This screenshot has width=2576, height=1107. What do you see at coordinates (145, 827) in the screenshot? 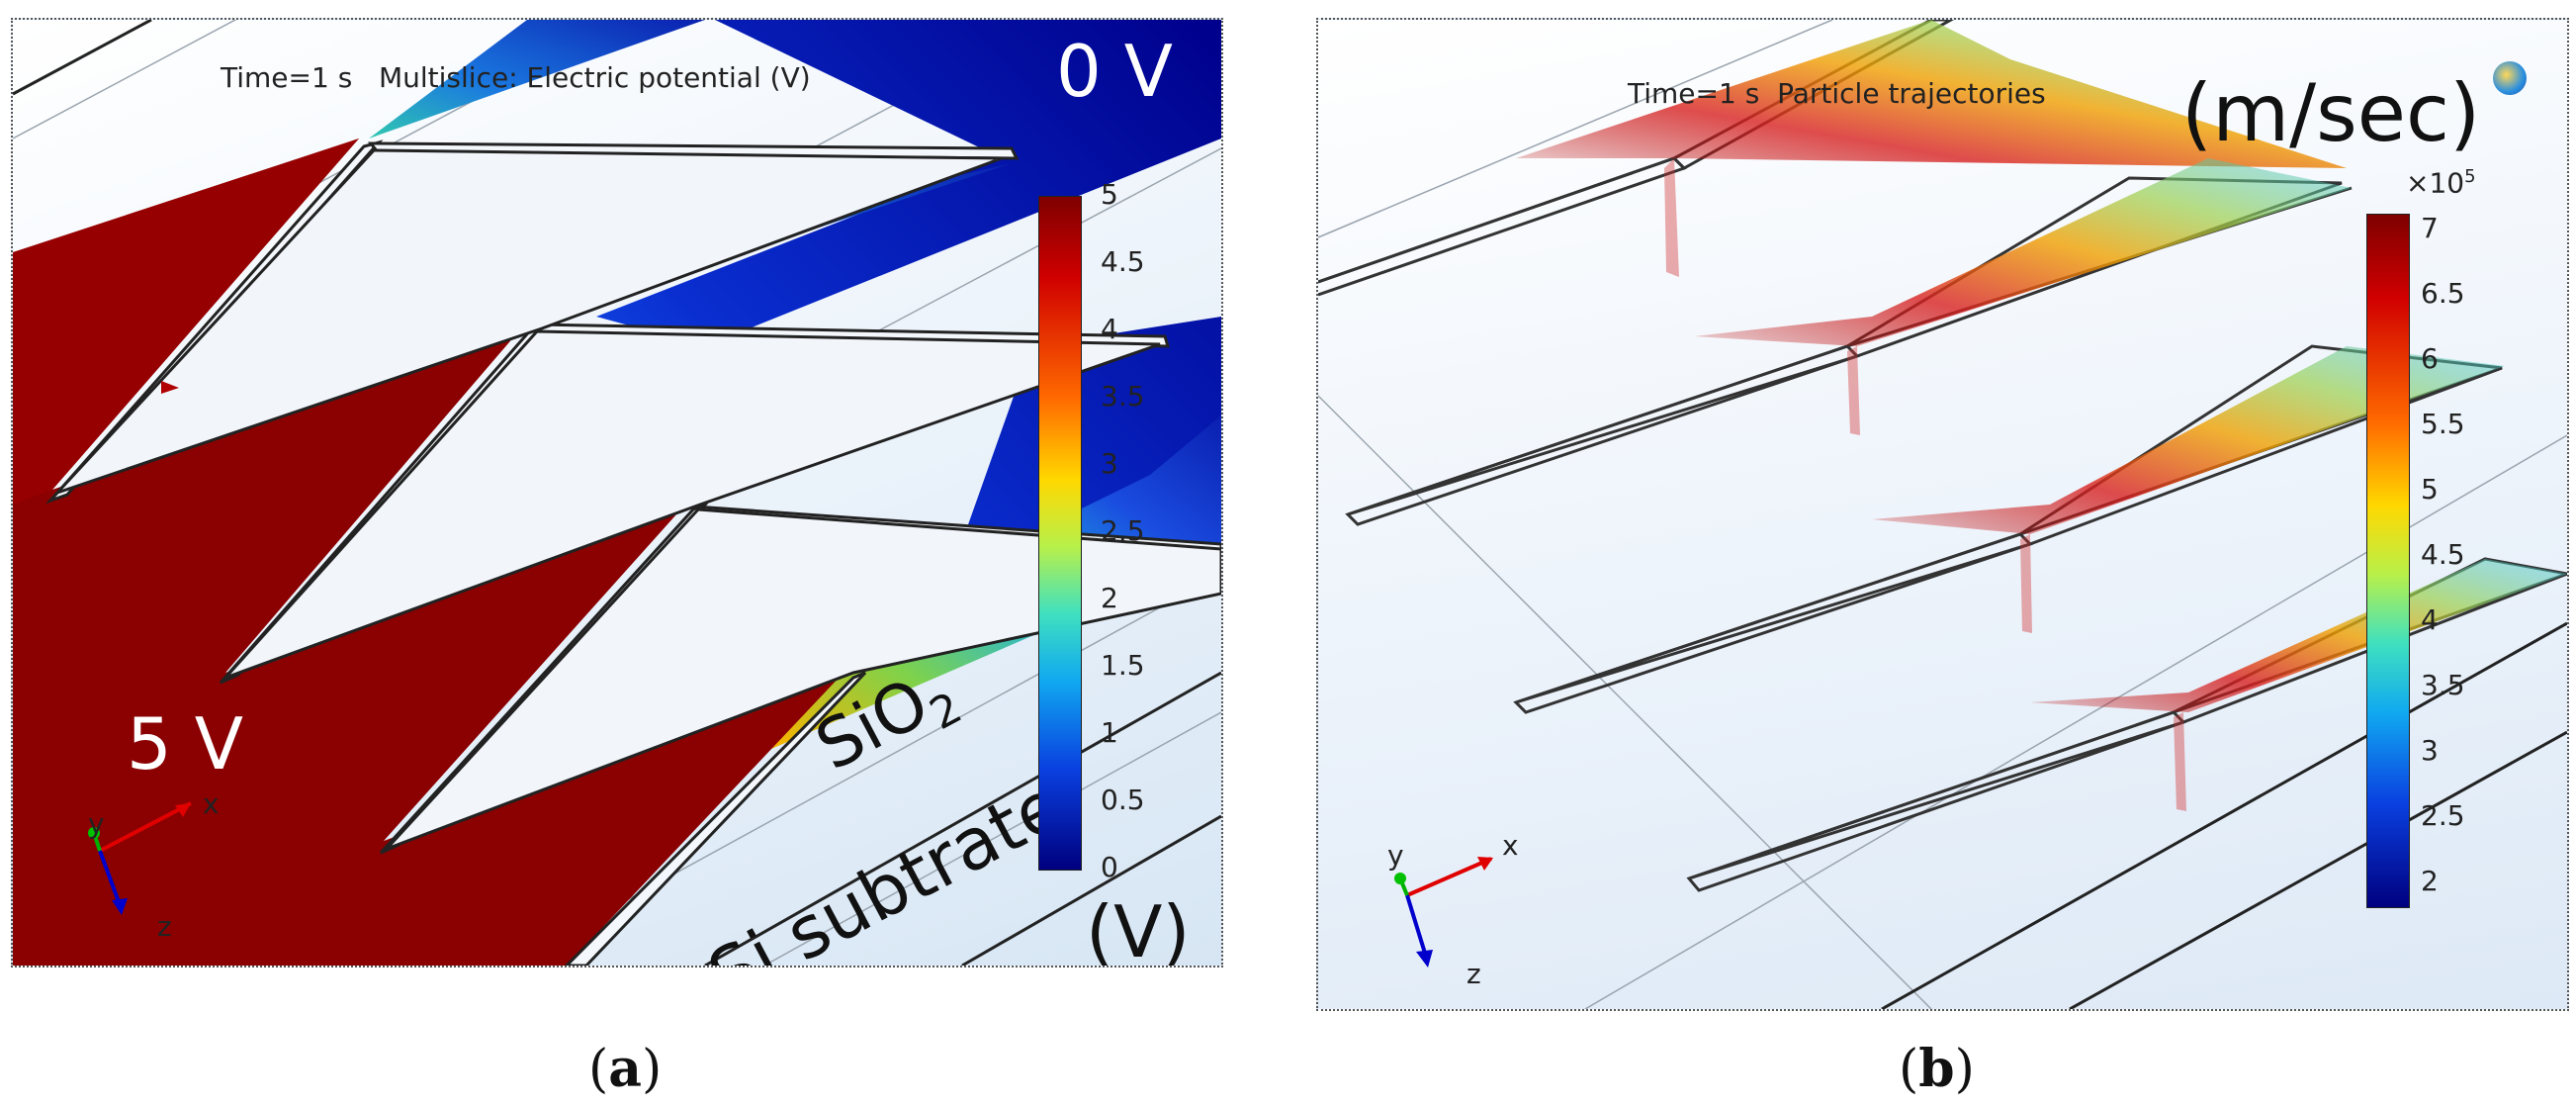
I see `x-axis-arrow` at bounding box center [145, 827].